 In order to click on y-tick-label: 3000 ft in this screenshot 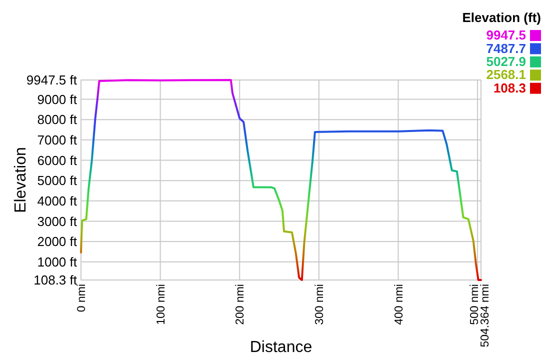, I will do `click(57, 221)`.